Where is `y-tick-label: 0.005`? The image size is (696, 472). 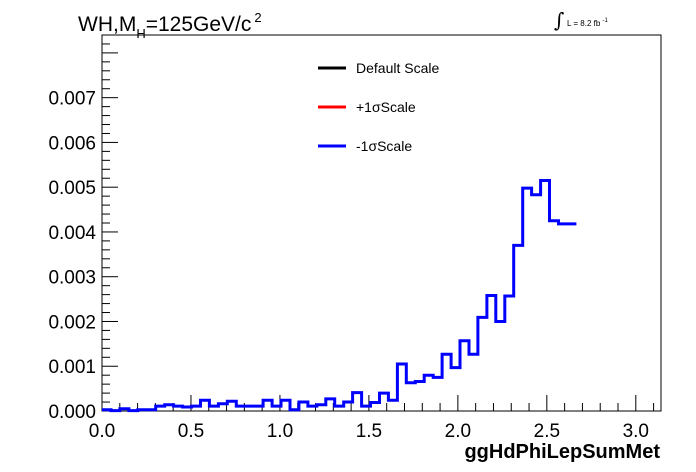 y-tick-label: 0.005 is located at coordinates (72, 188).